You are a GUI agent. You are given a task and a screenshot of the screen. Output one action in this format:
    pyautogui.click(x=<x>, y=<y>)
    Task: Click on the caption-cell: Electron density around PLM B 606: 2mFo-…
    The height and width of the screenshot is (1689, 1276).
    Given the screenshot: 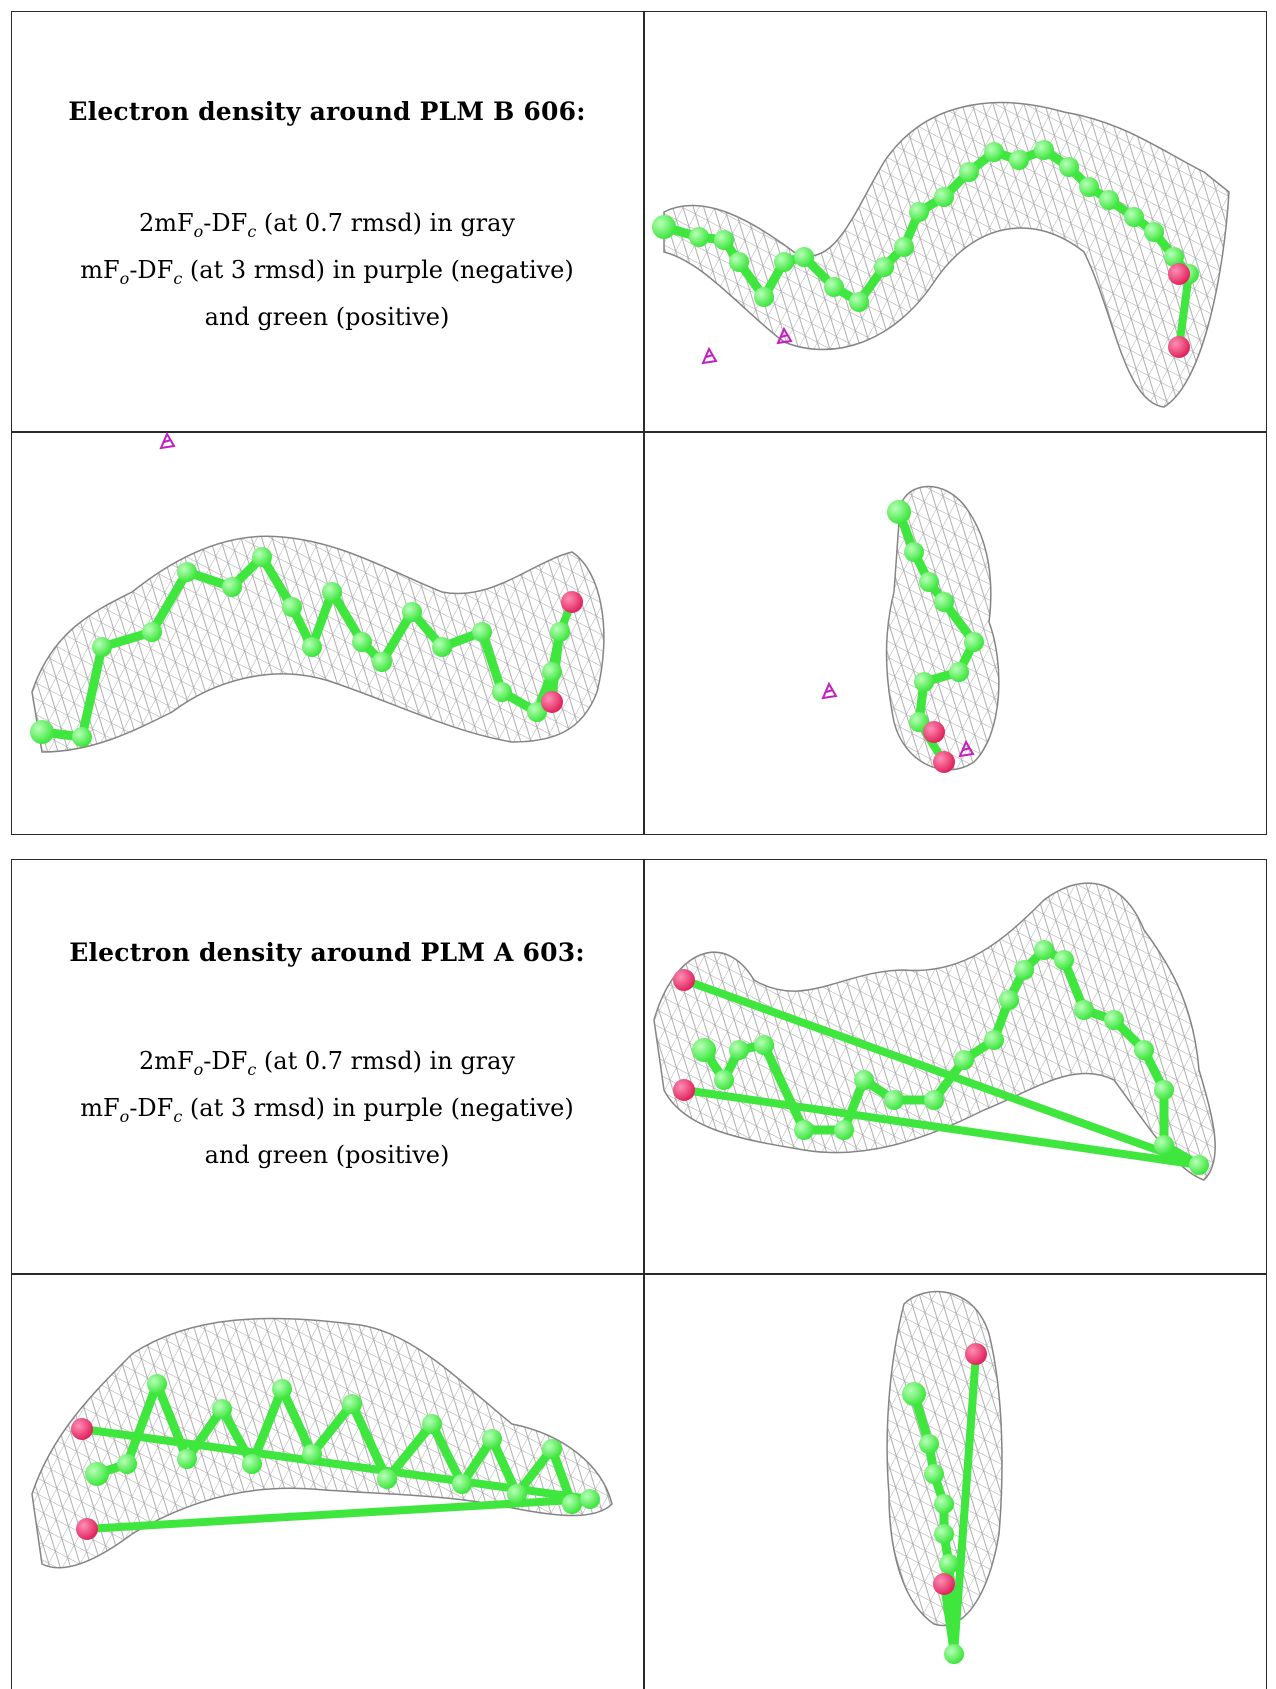 What is the action you would take?
    pyautogui.click(x=327, y=221)
    